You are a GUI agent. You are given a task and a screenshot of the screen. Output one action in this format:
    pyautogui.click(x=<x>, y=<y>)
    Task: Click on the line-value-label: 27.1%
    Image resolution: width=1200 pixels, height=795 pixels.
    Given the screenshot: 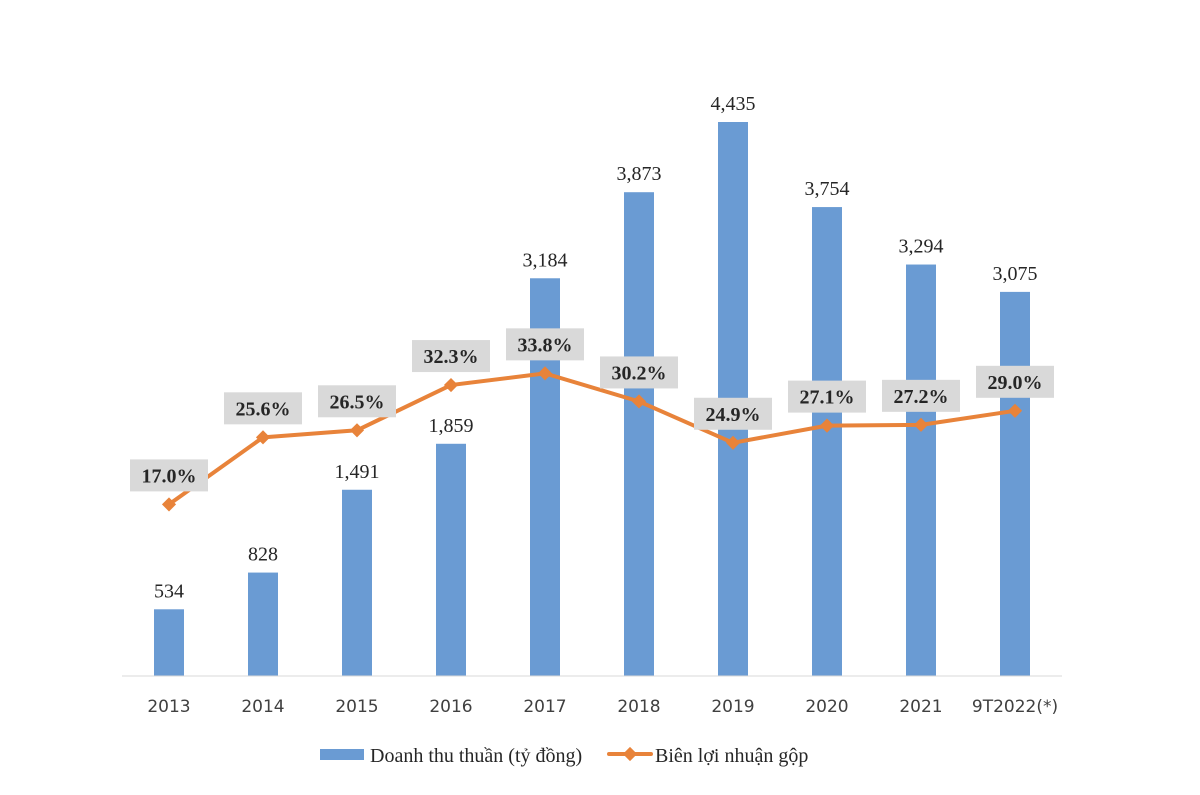 What is the action you would take?
    pyautogui.click(x=827, y=398)
    